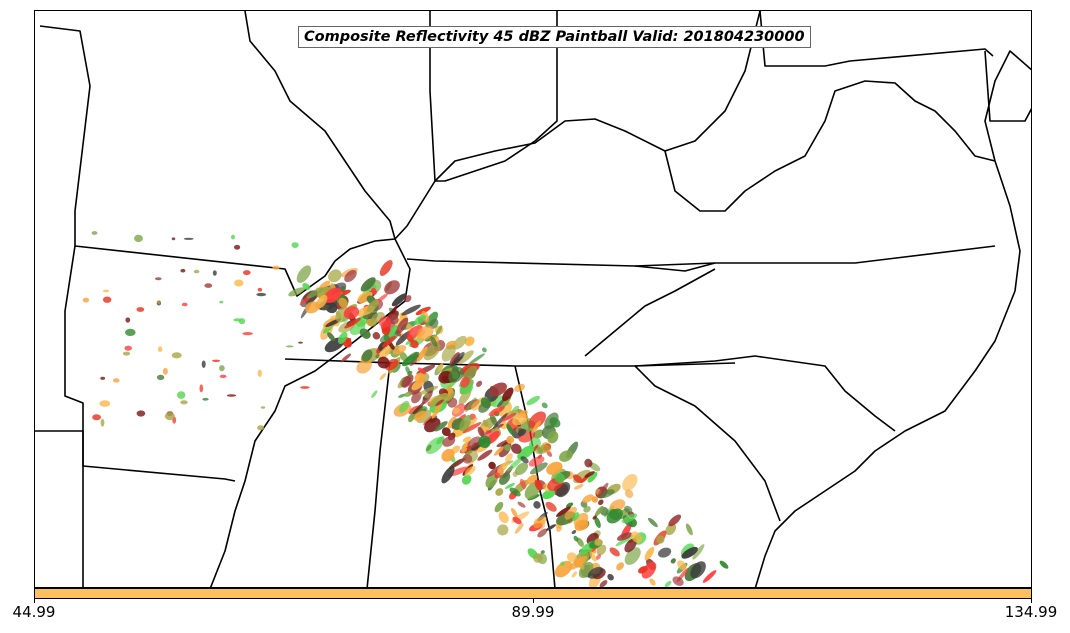  I want to click on border-west-virginia, so click(876, 39).